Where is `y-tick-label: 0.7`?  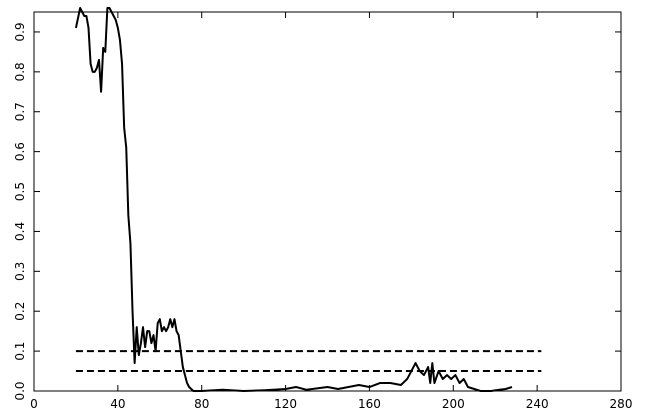 y-tick-label: 0.7 is located at coordinates (20, 111).